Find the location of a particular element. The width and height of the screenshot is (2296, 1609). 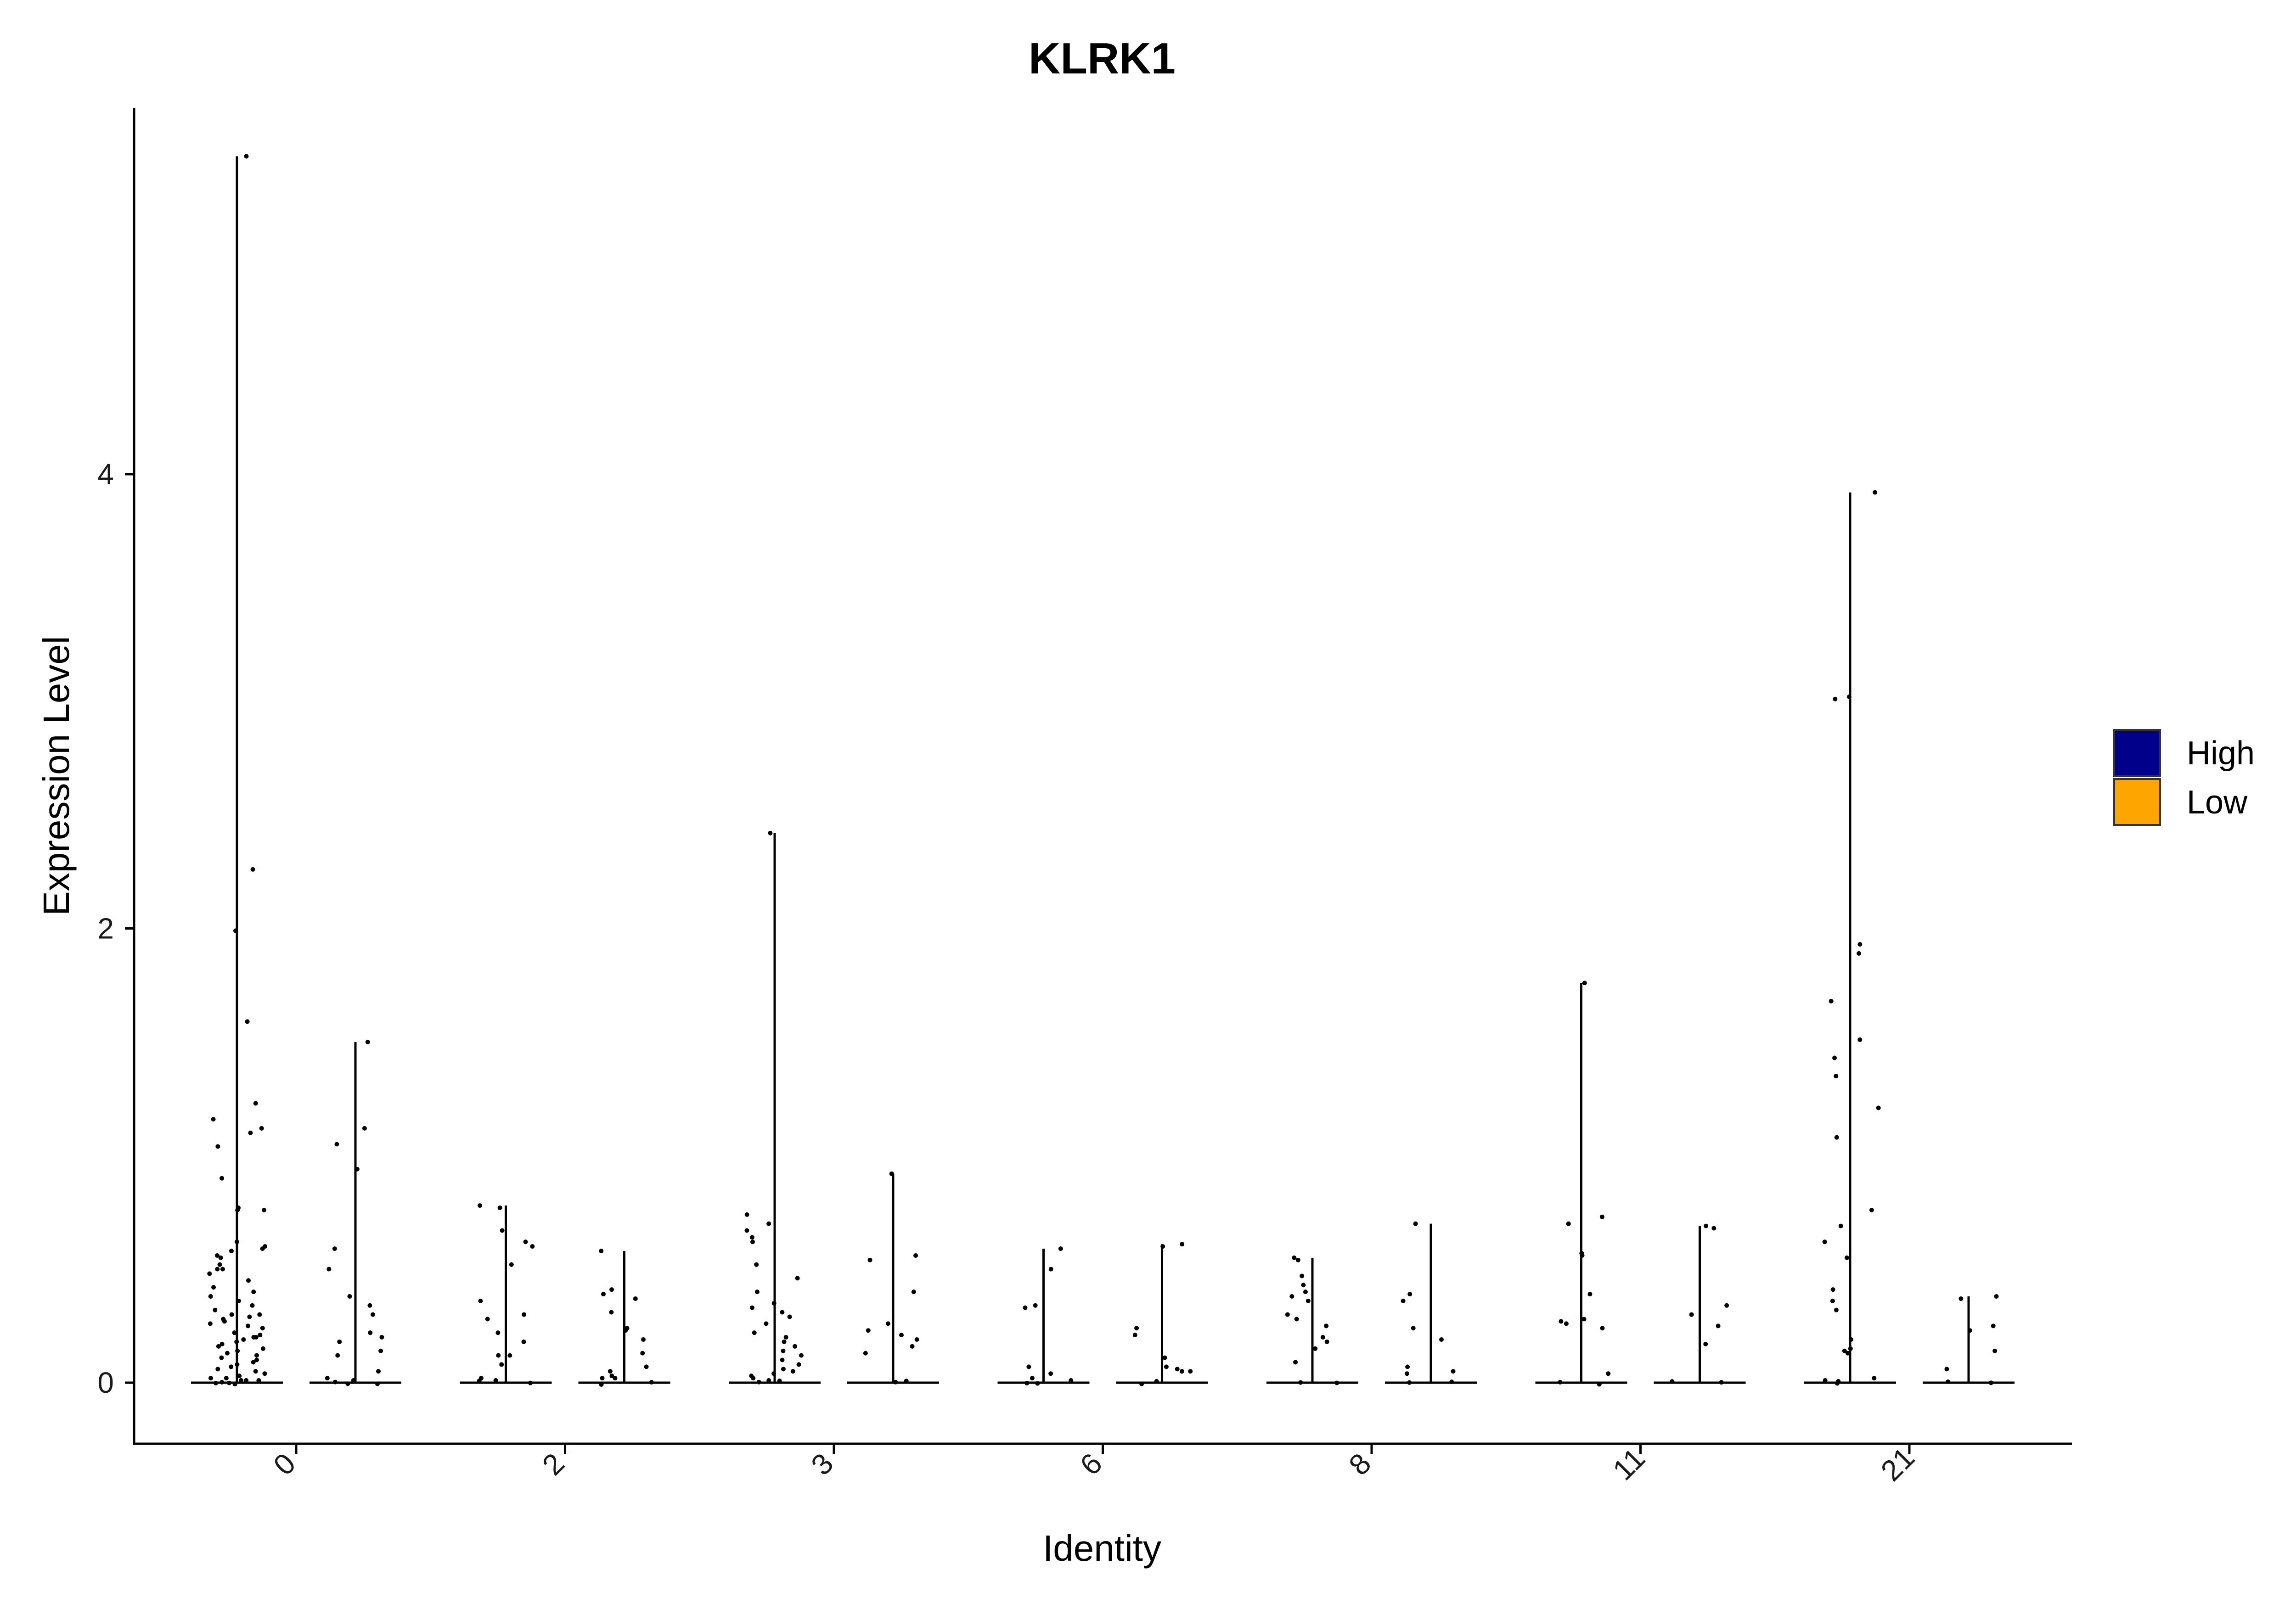

x-tick-label: 11 is located at coordinates (1629, 1463).